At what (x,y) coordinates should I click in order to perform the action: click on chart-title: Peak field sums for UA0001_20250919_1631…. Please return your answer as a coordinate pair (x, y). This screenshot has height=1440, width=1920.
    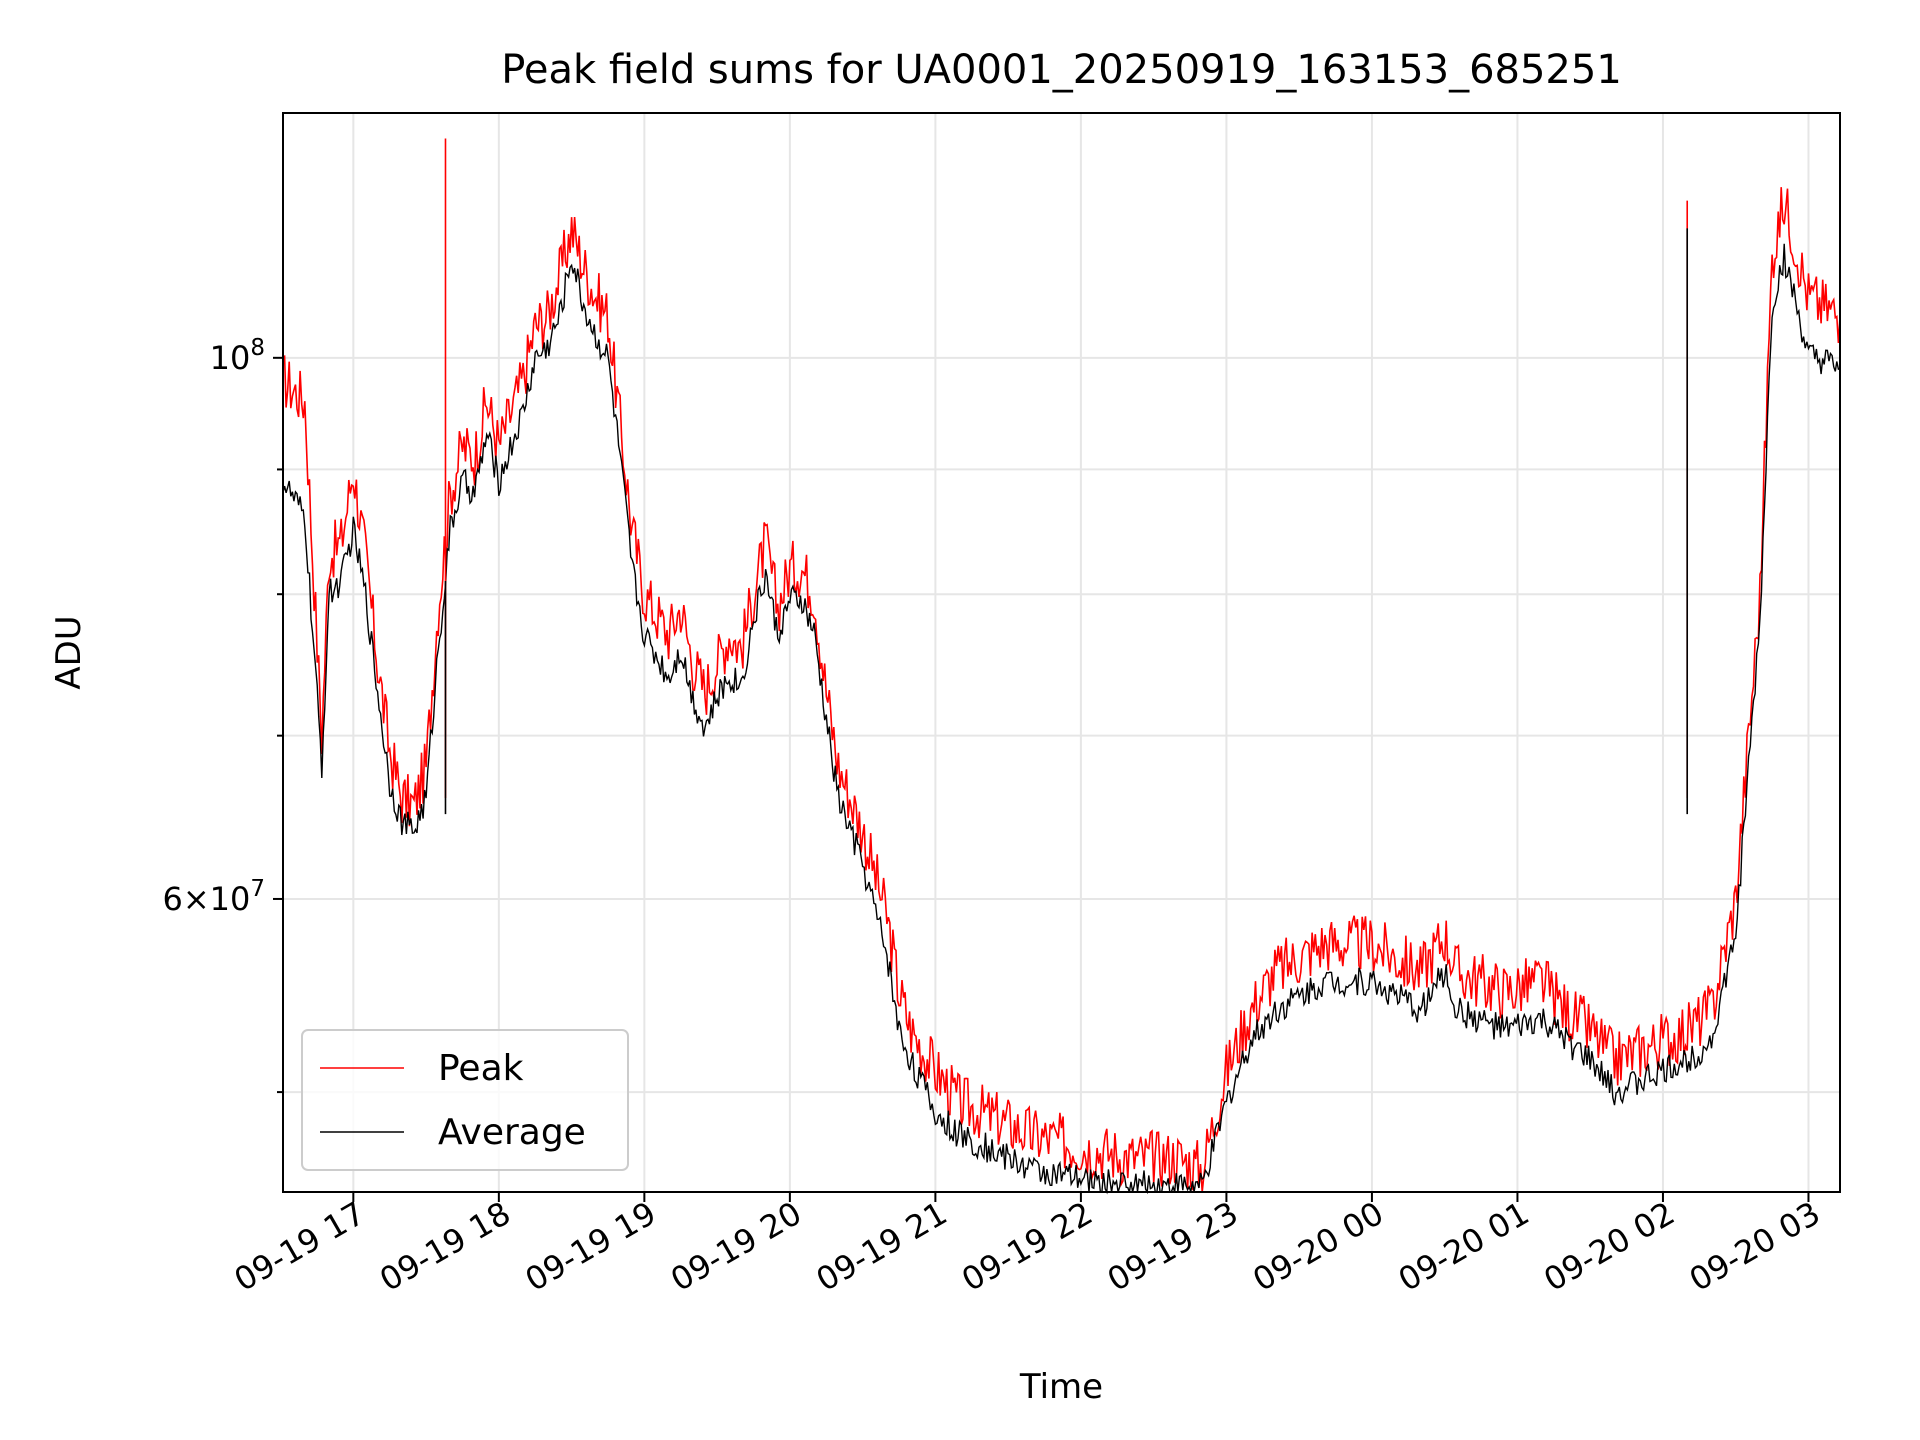
    Looking at the image, I should click on (1061, 70).